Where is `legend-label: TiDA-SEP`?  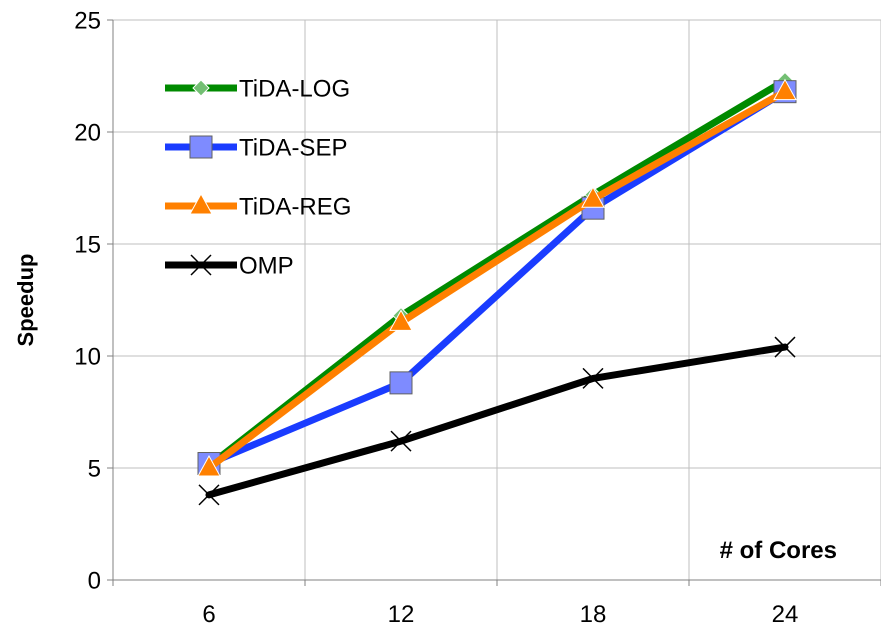 legend-label: TiDA-SEP is located at coordinates (293, 148).